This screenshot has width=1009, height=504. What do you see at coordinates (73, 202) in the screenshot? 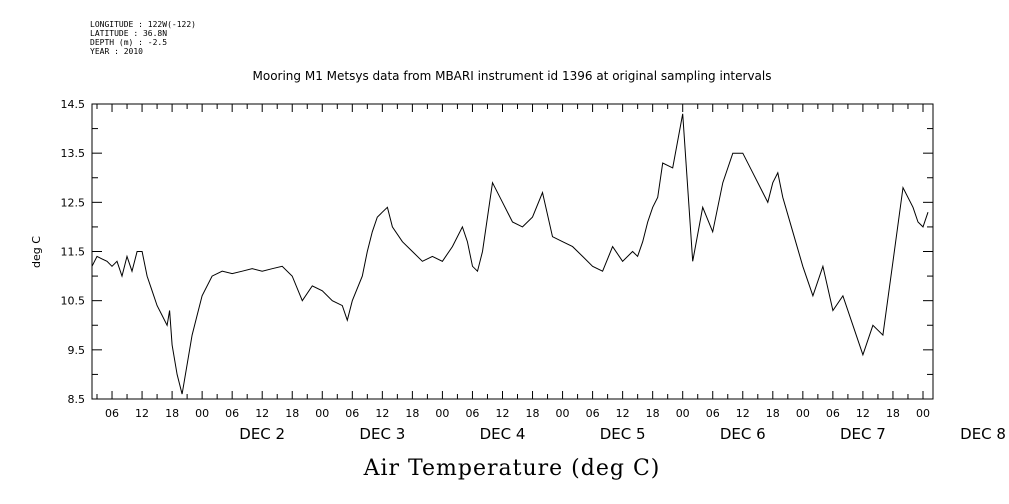
I see `y-tick-label: 12.5` at bounding box center [73, 202].